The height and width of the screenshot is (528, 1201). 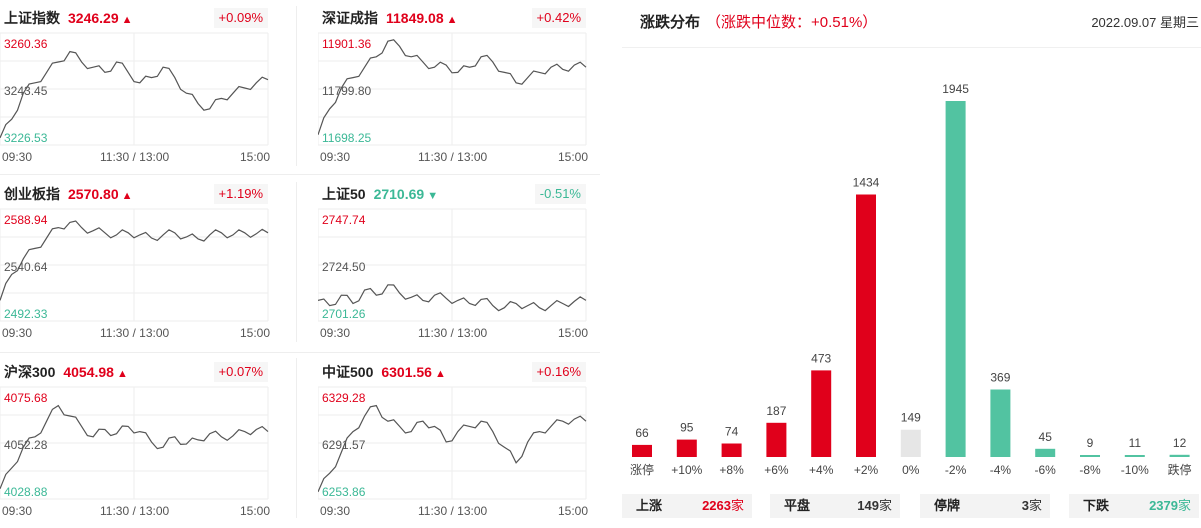 What do you see at coordinates (1145, 22) in the screenshot?
I see `trade-date: 2022.09.07 星期三` at bounding box center [1145, 22].